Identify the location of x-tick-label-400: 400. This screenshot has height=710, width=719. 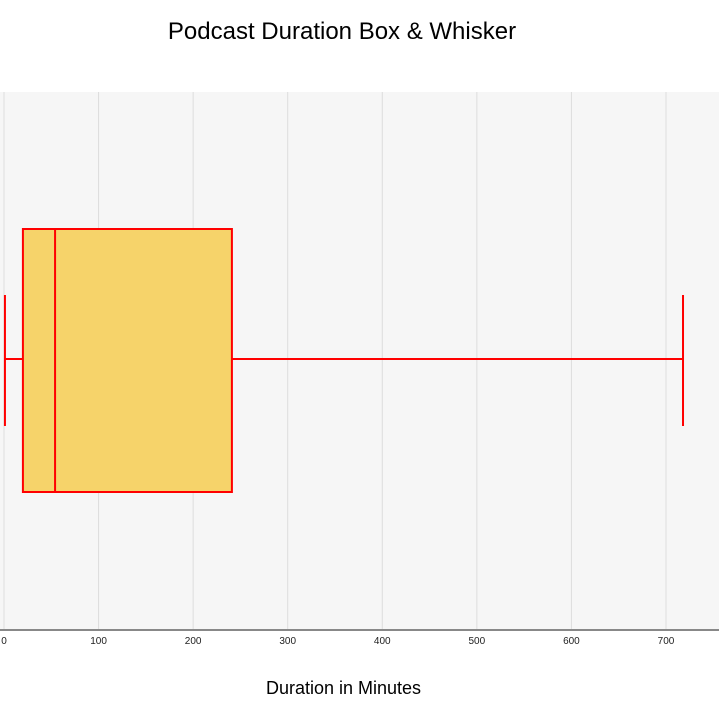
(382, 641).